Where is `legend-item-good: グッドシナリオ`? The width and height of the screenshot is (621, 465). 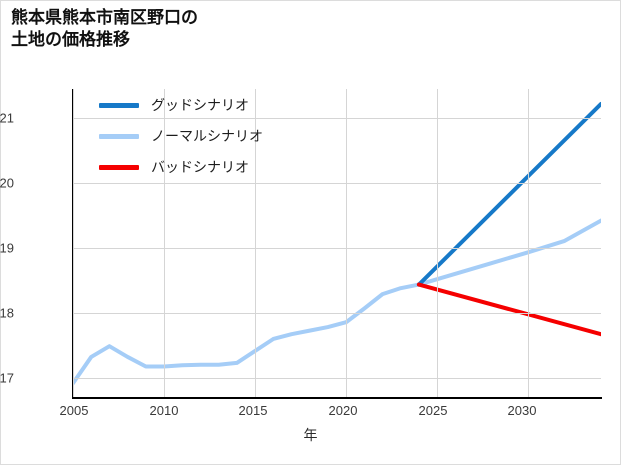 legend-item-good: グッドシナリオ is located at coordinates (181, 105).